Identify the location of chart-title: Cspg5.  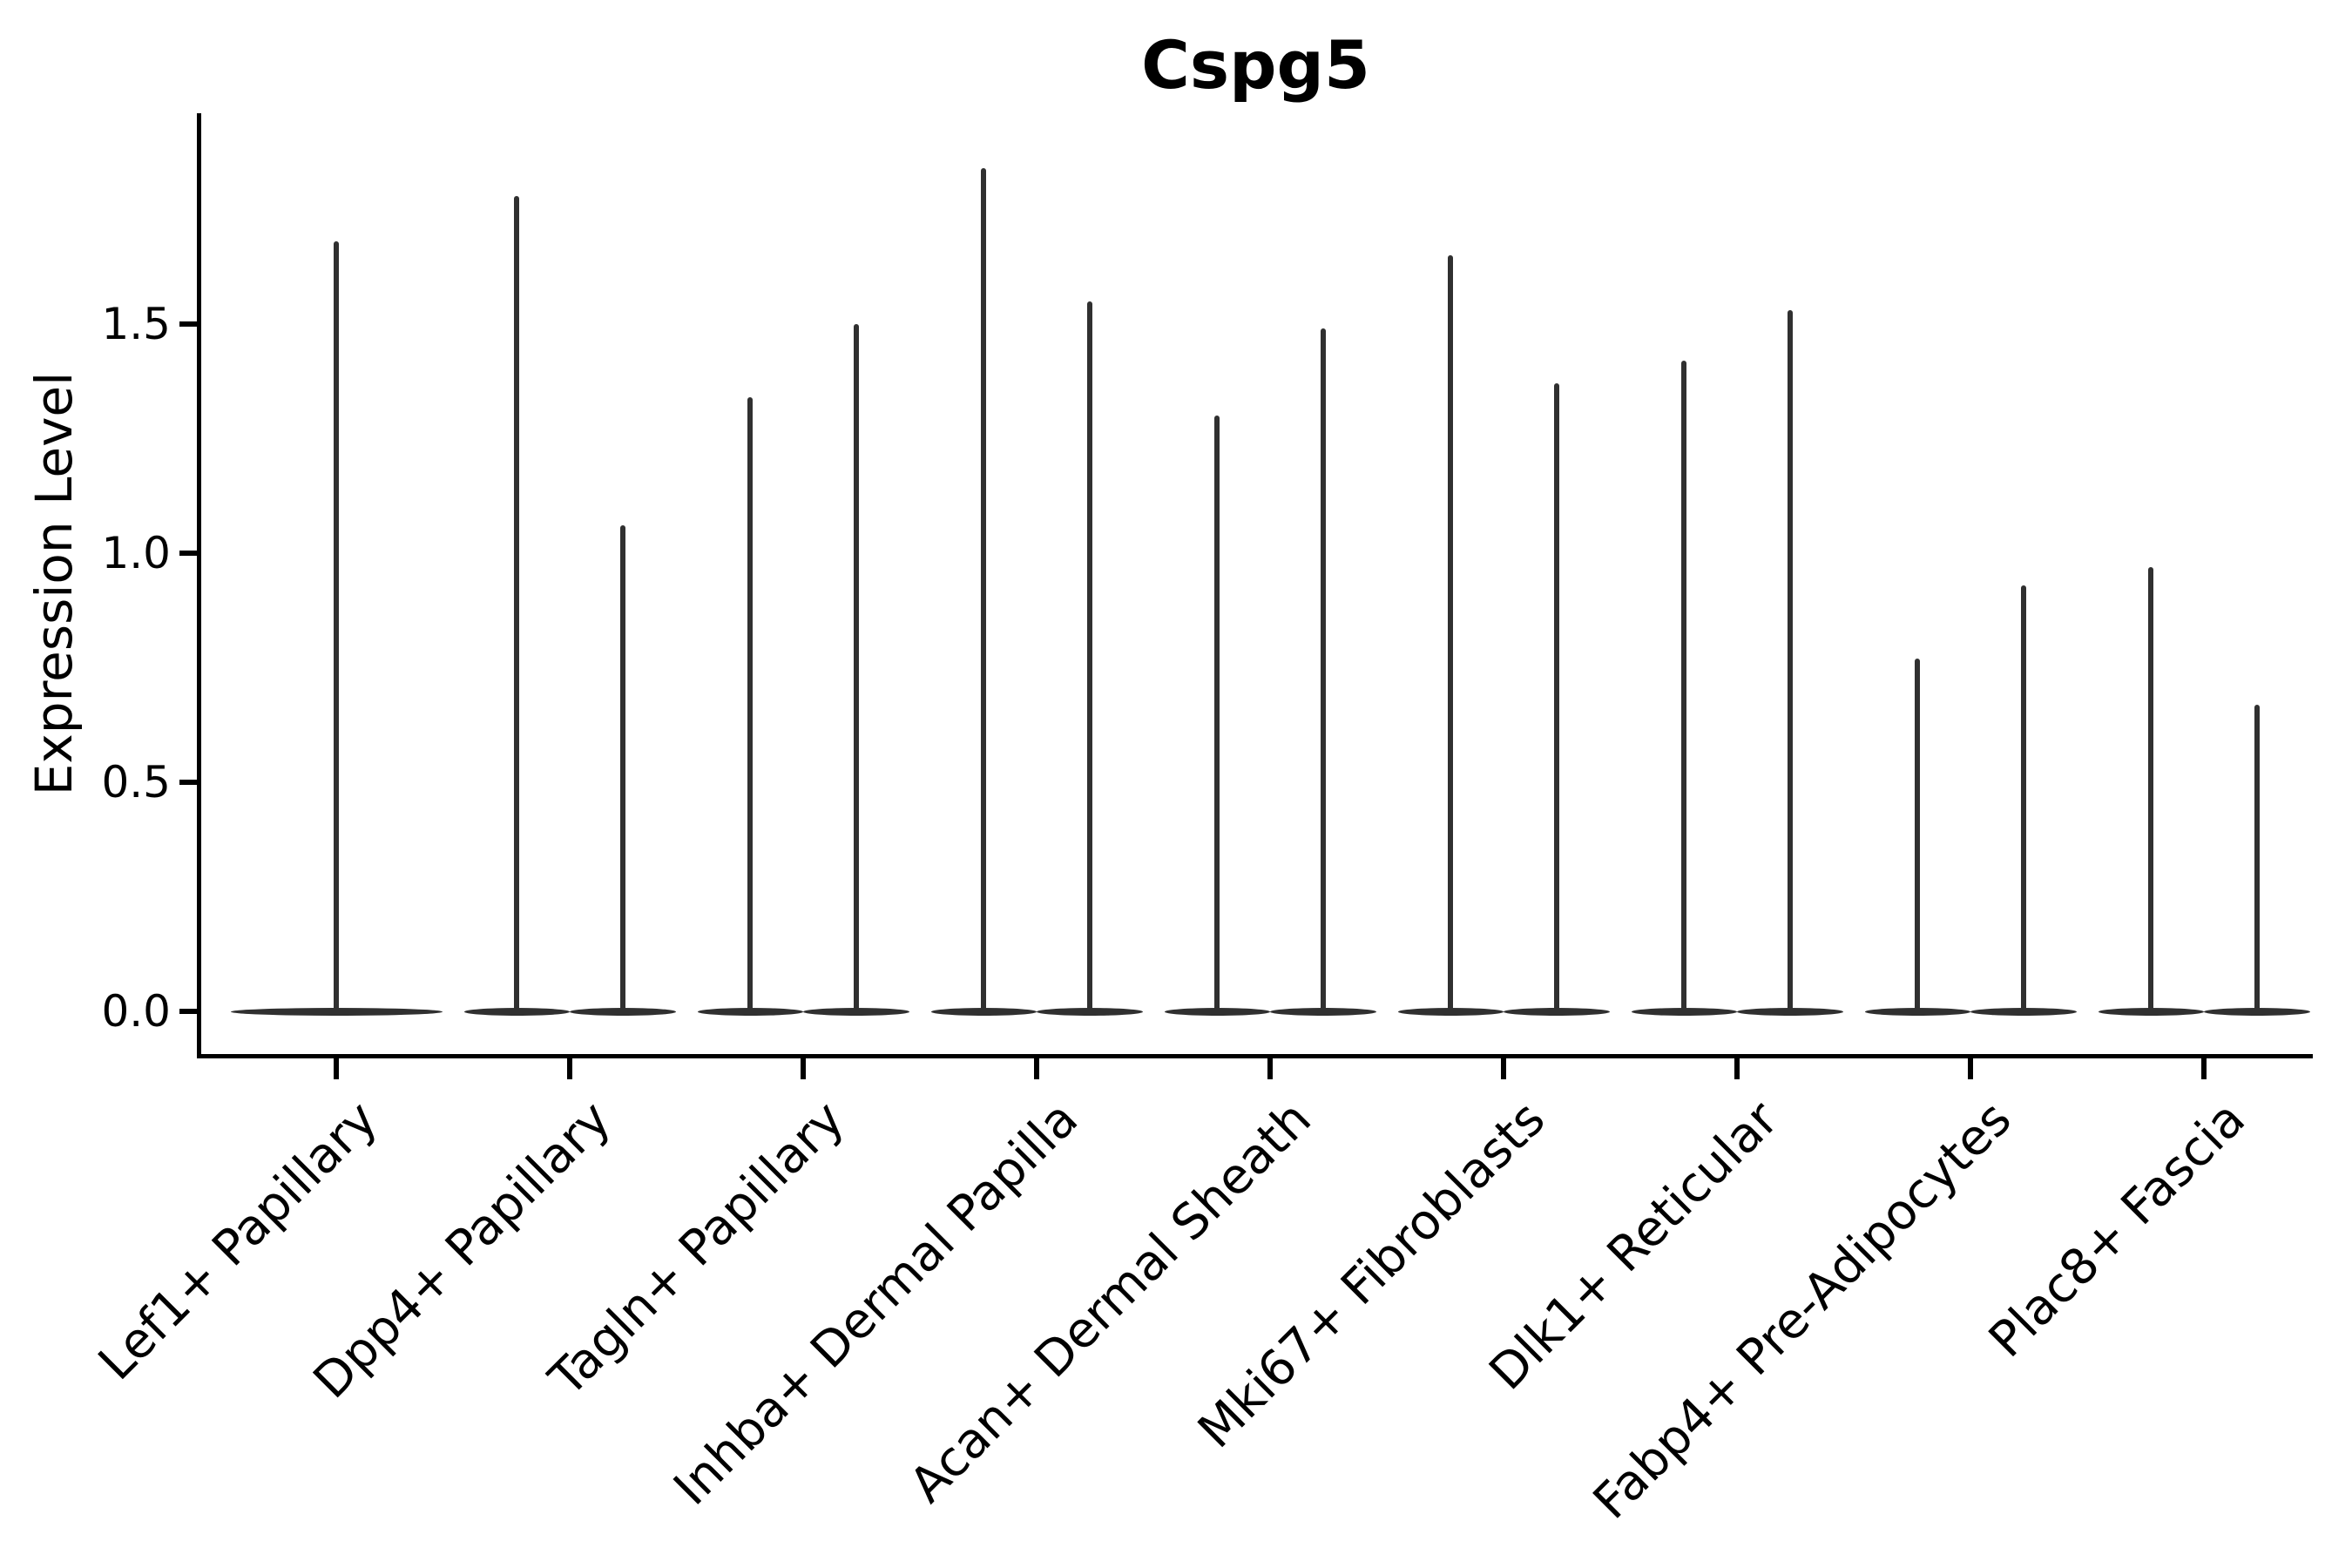
(1255, 65).